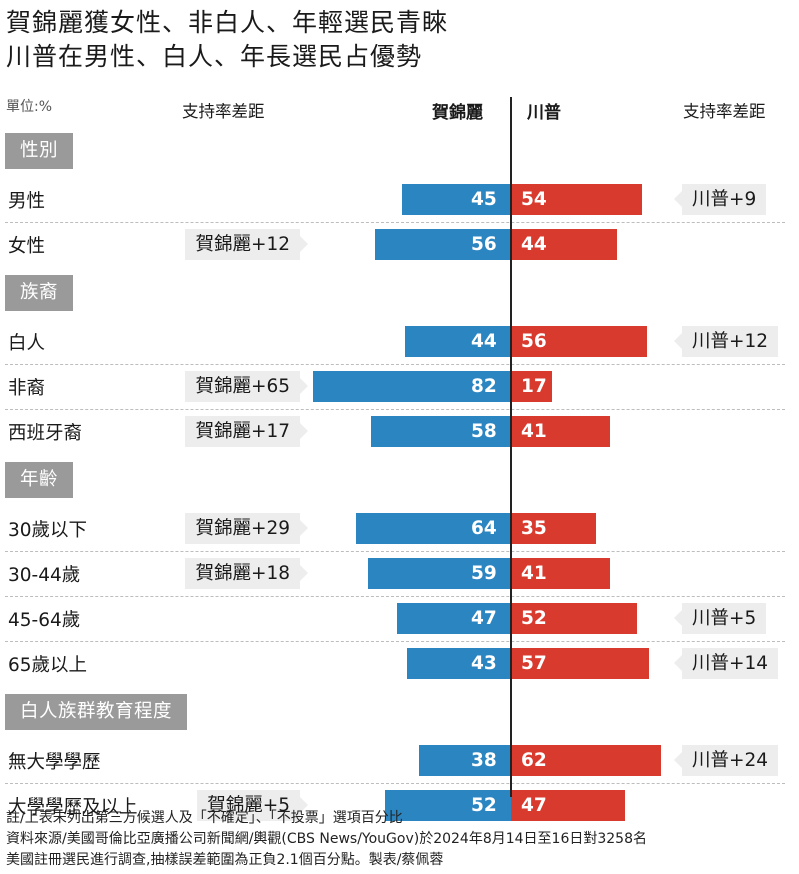 This screenshot has height=874, width=799. I want to click on row-label: 45-64歲, so click(44, 620).